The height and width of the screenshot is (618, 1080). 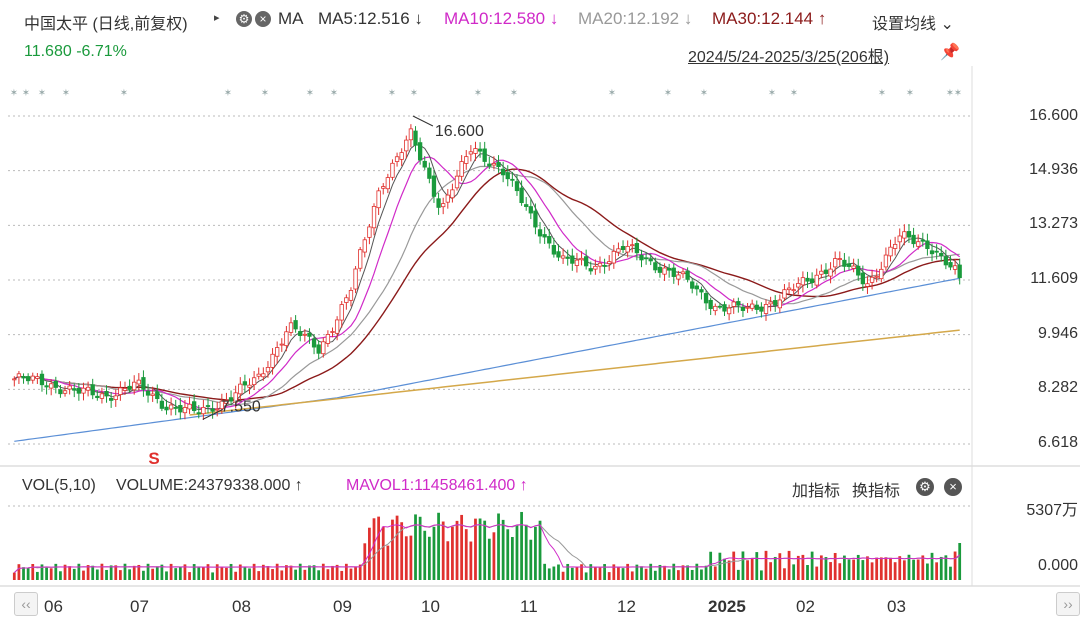 What do you see at coordinates (26, 604) in the screenshot?
I see `chevron-left-icon: ‹‹` at bounding box center [26, 604].